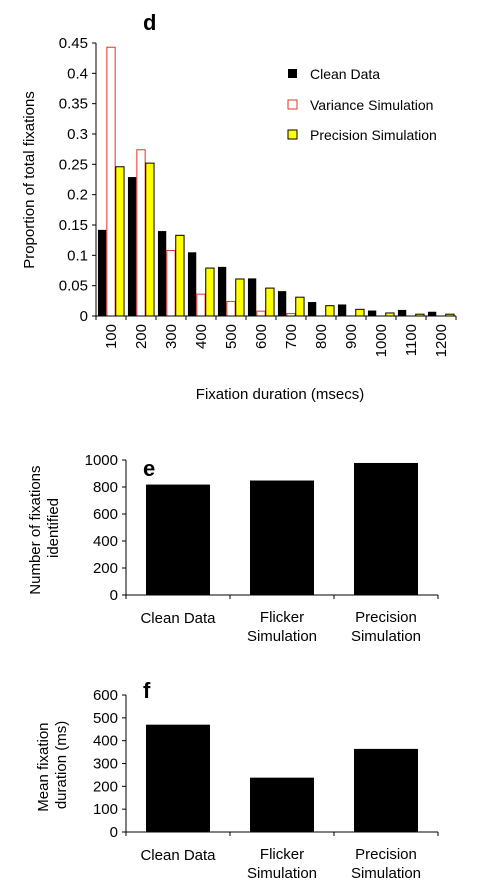 The image size is (479, 895). I want to click on chart-e-y-tick-label: 1000, so click(101, 460).